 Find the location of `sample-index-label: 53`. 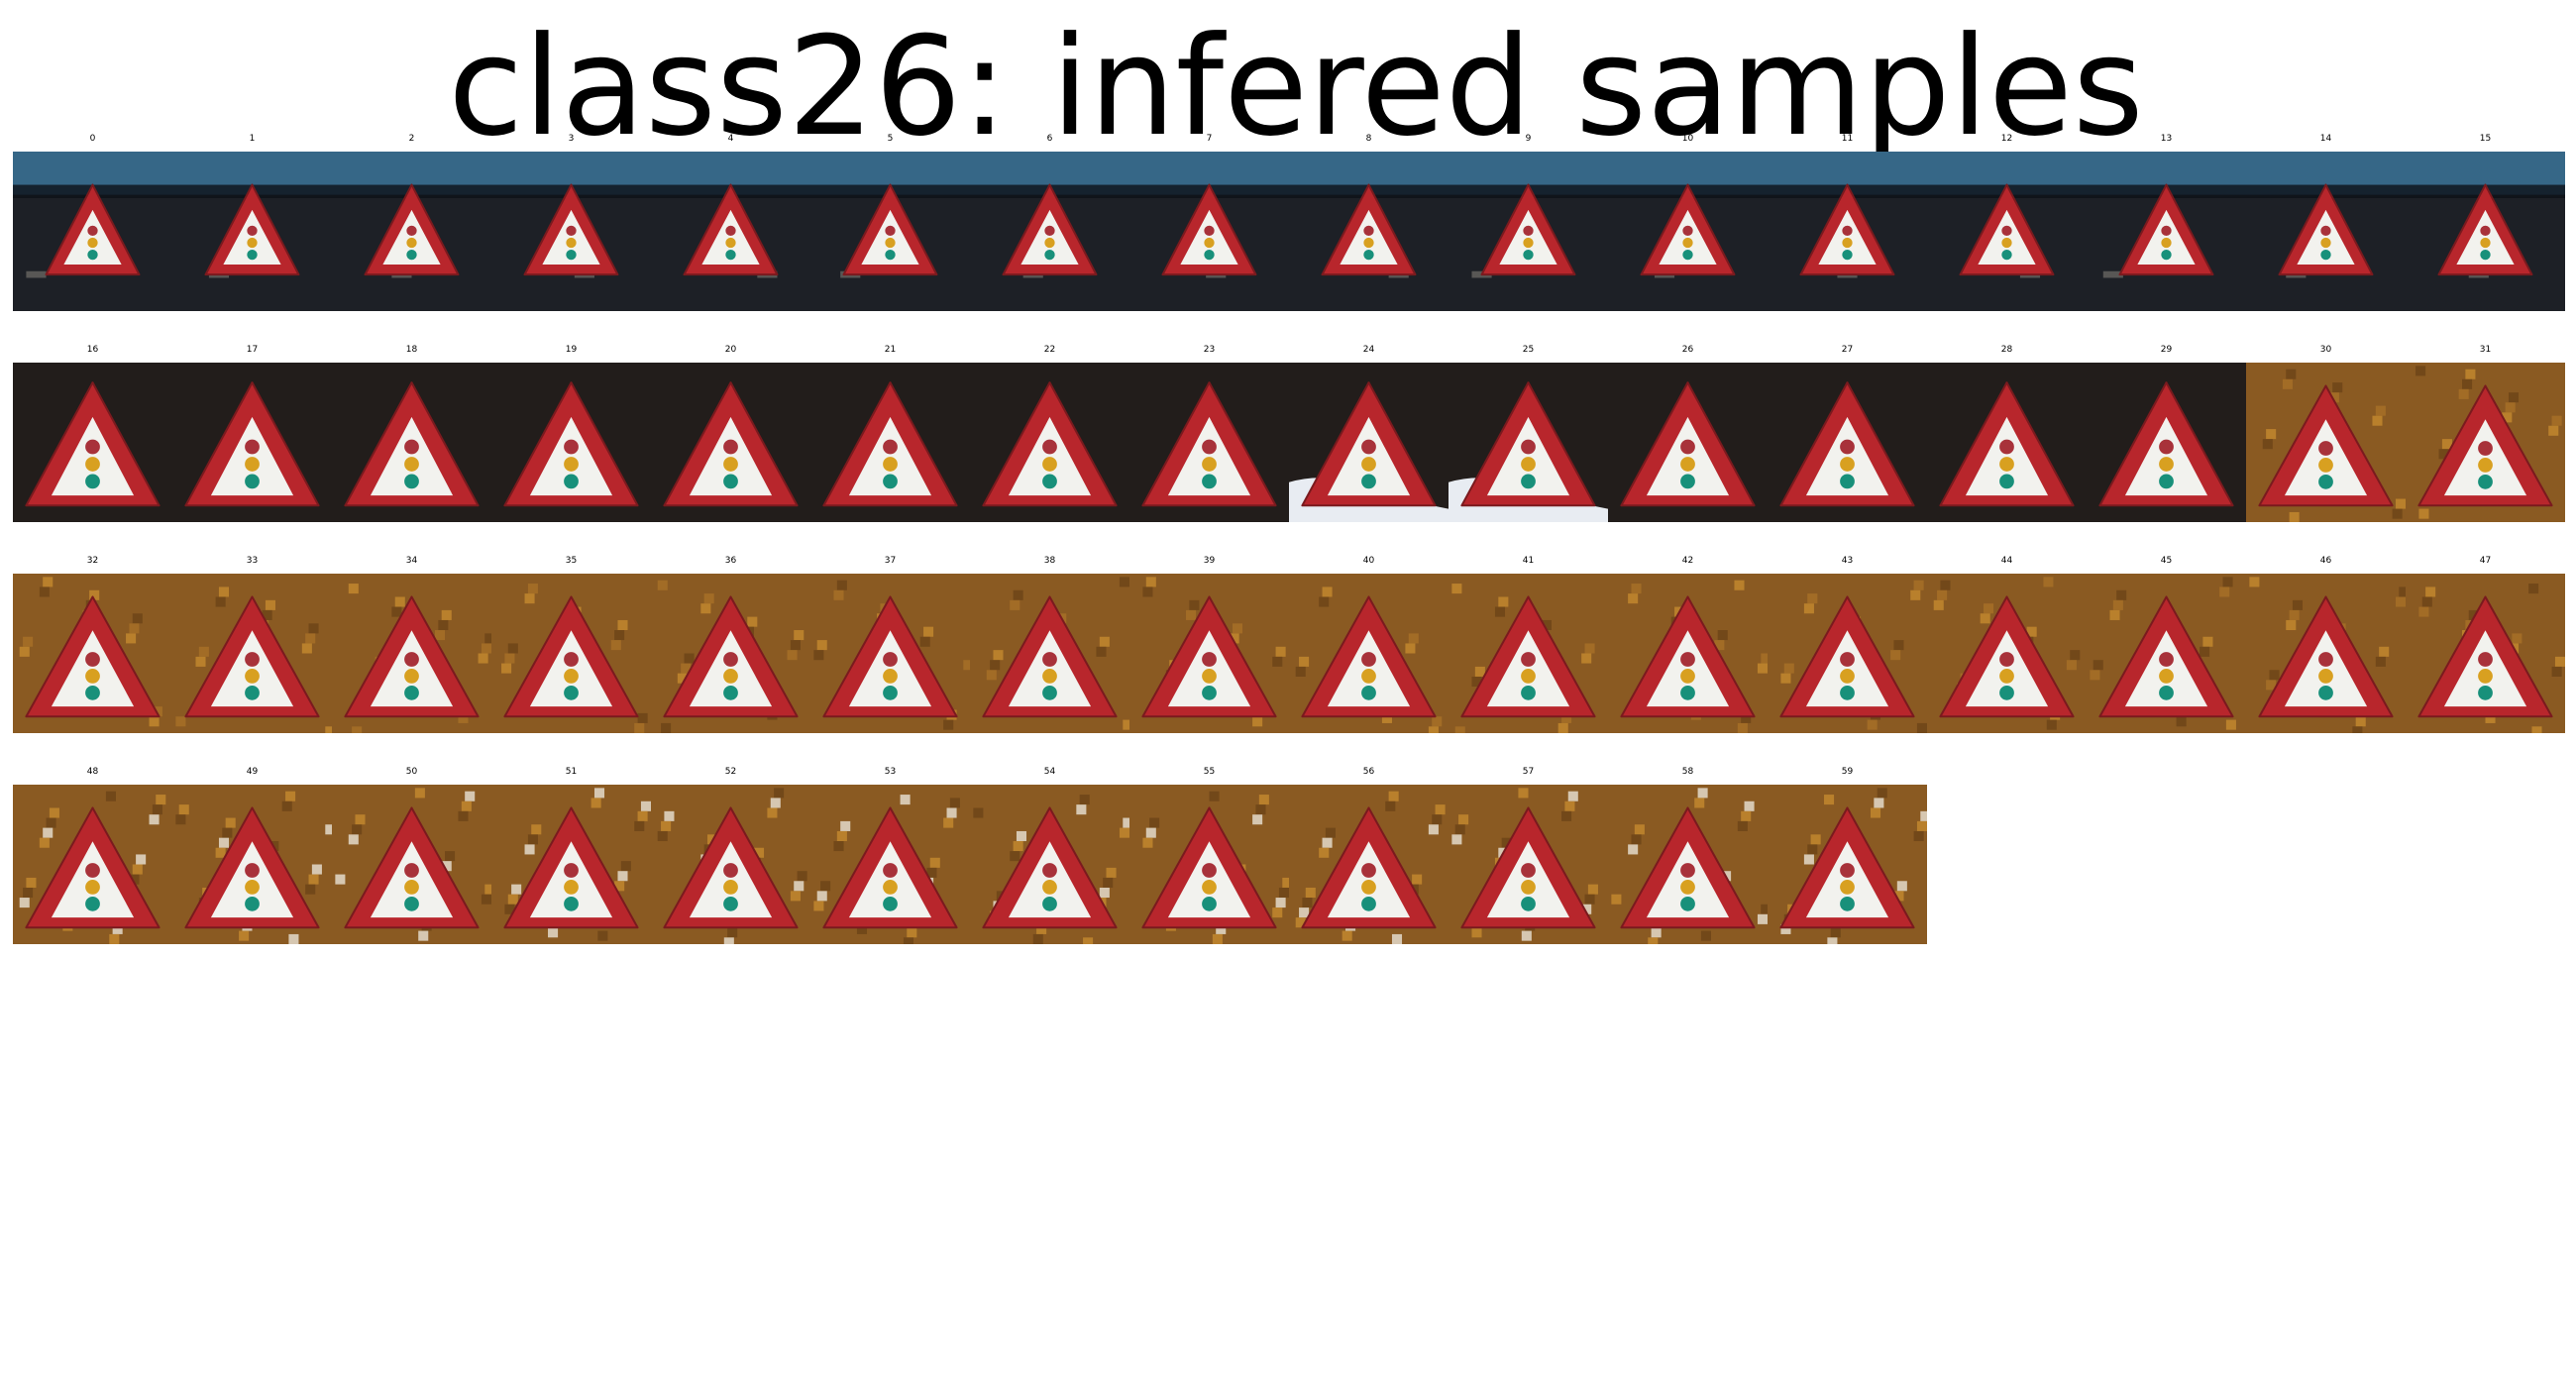

sample-index-label: 53 is located at coordinates (890, 772).